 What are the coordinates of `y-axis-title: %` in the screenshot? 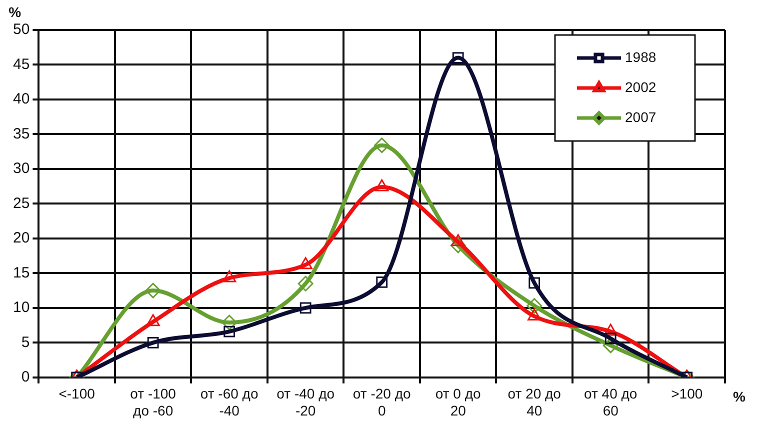 It's located at (15, 12).